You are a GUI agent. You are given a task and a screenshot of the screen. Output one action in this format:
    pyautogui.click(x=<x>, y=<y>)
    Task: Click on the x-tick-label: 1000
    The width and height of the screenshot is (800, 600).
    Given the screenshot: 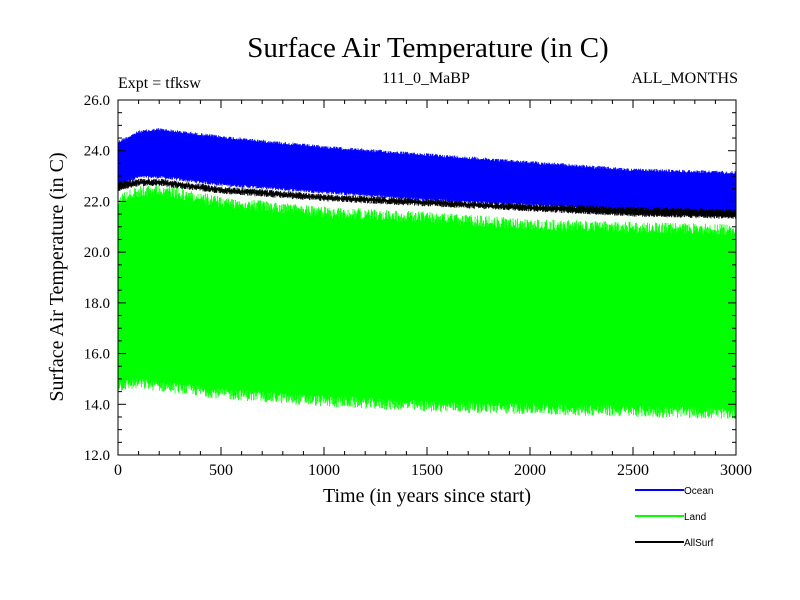 What is the action you would take?
    pyautogui.click(x=324, y=470)
    